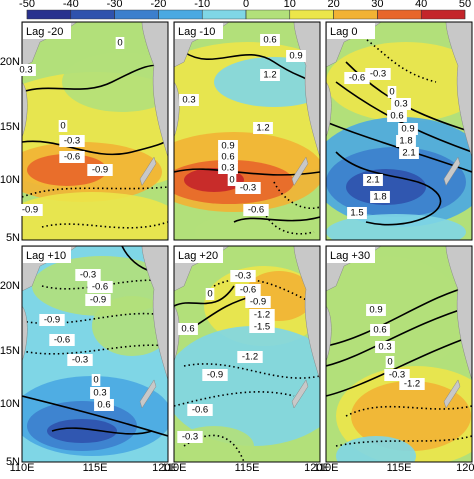 This screenshot has height=479, width=474. I want to click on map-panel: Lag +30 0.9 0.6 0.3 0 -0.3-1.2, so click(399, 354).